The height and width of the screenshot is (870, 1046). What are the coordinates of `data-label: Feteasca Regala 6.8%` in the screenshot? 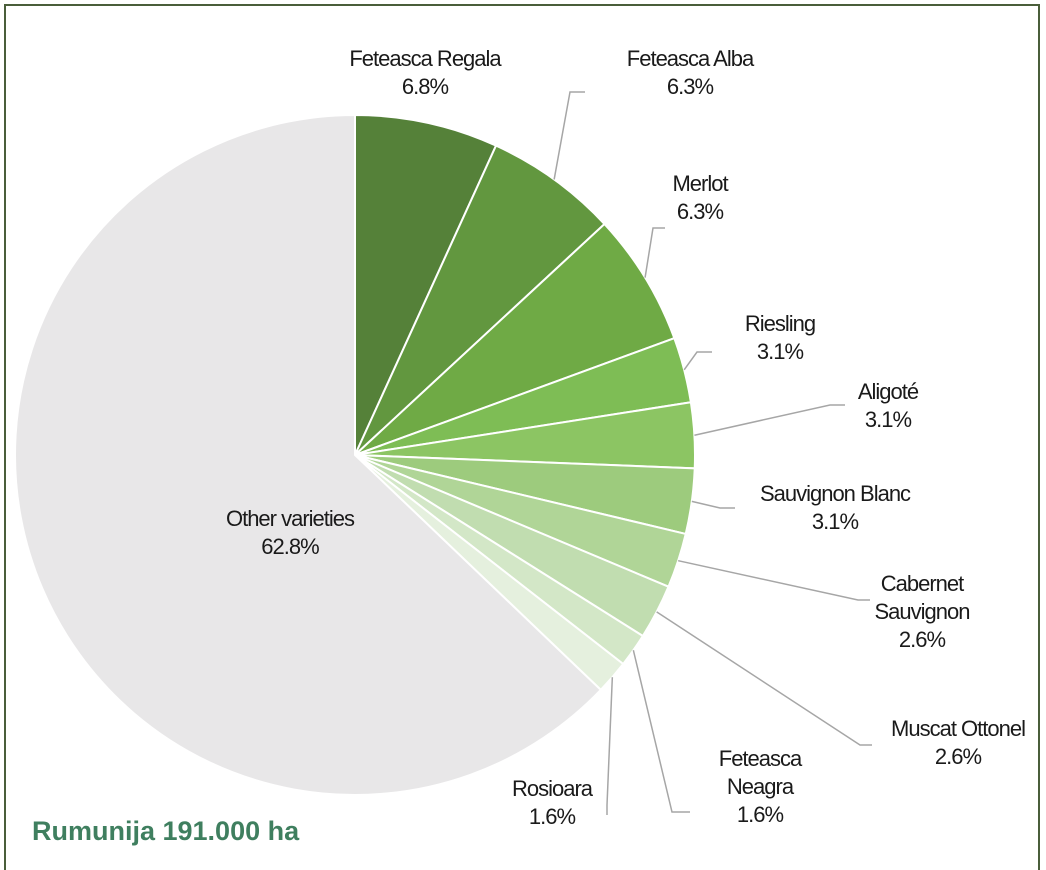 It's located at (425, 73).